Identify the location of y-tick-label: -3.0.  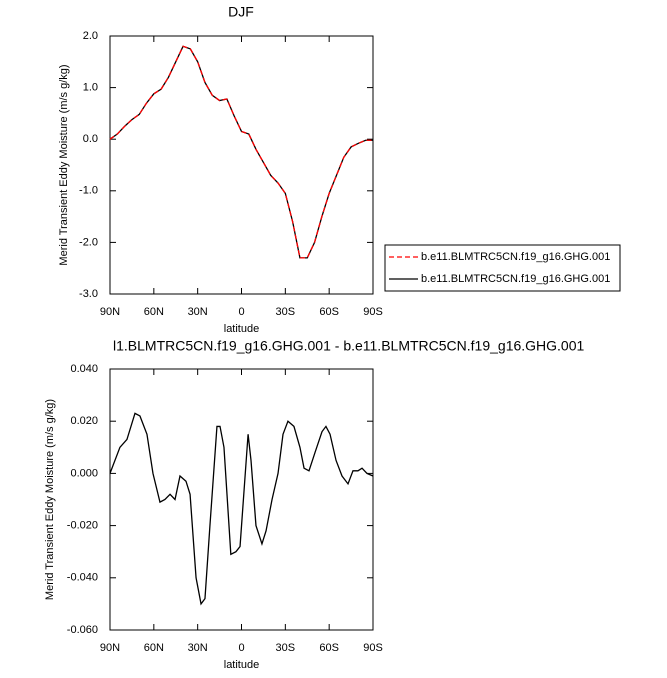
(88, 294).